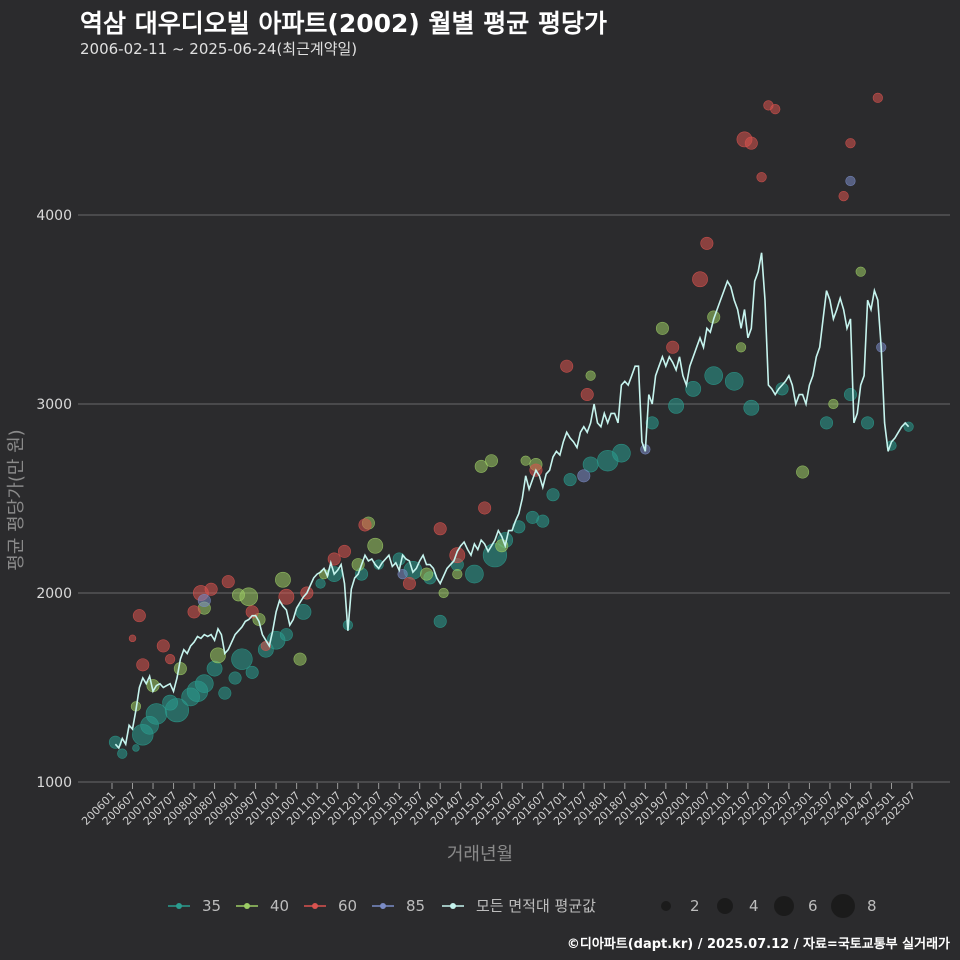 Image resolution: width=960 pixels, height=960 pixels. Describe the element at coordinates (54, 783) in the screenshot. I see `y-tick-label: 1000` at that location.